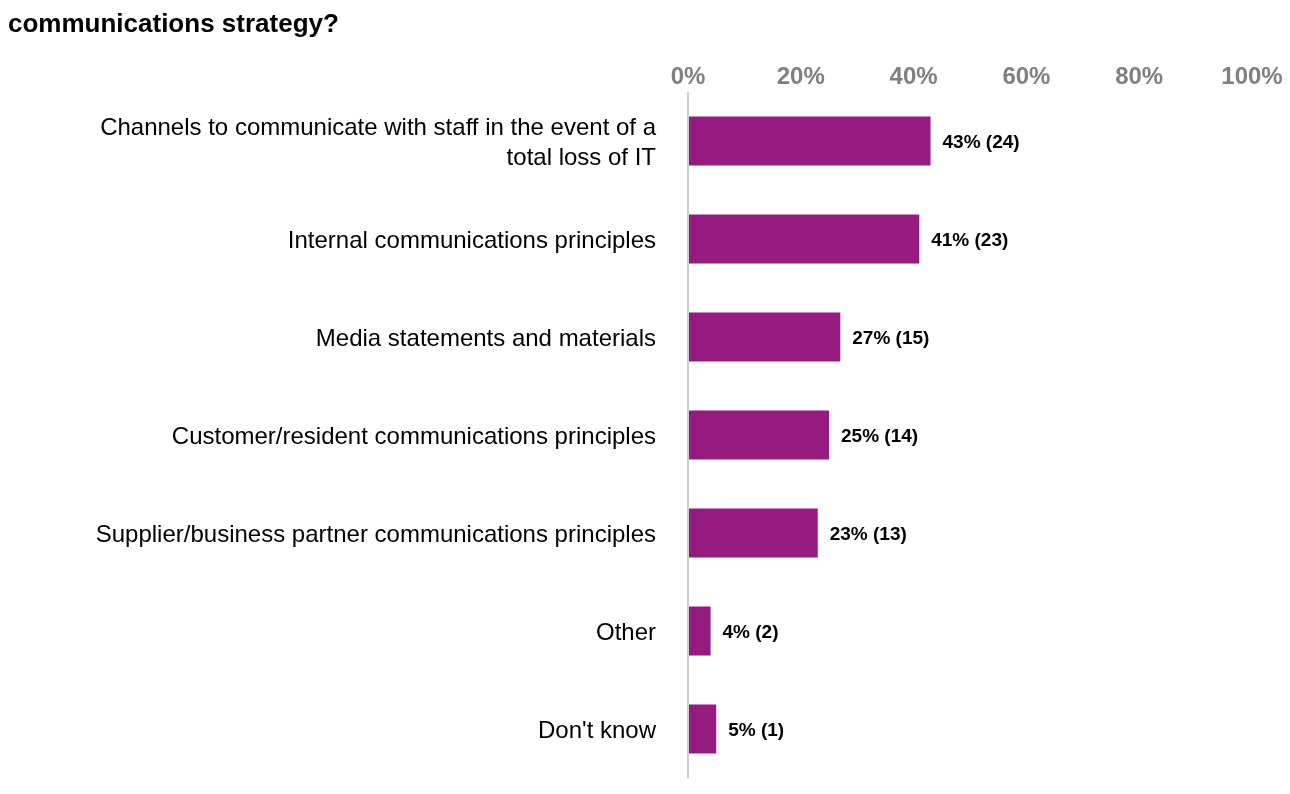 Image resolution: width=1290 pixels, height=794 pixels. I want to click on y-tick-label: Internal communications principles, so click(471, 239).